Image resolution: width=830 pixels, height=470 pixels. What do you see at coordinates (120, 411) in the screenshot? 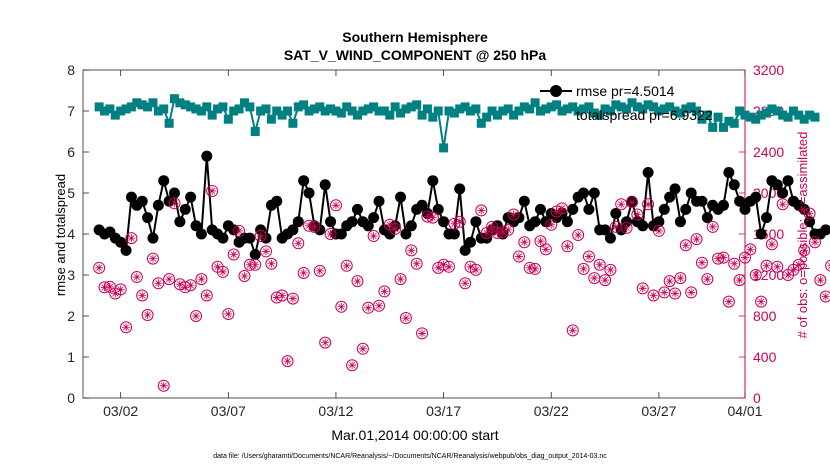
I see `x-tick-label: 03/02` at bounding box center [120, 411].